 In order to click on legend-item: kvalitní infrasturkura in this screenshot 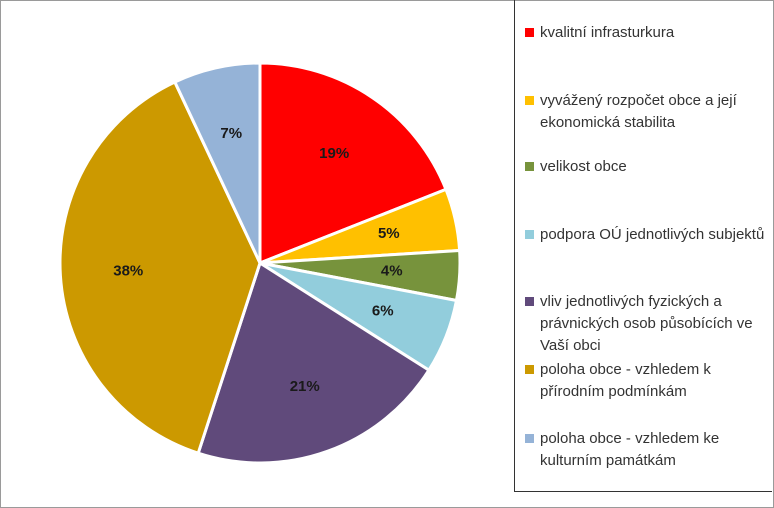, I will do `click(645, 33)`.